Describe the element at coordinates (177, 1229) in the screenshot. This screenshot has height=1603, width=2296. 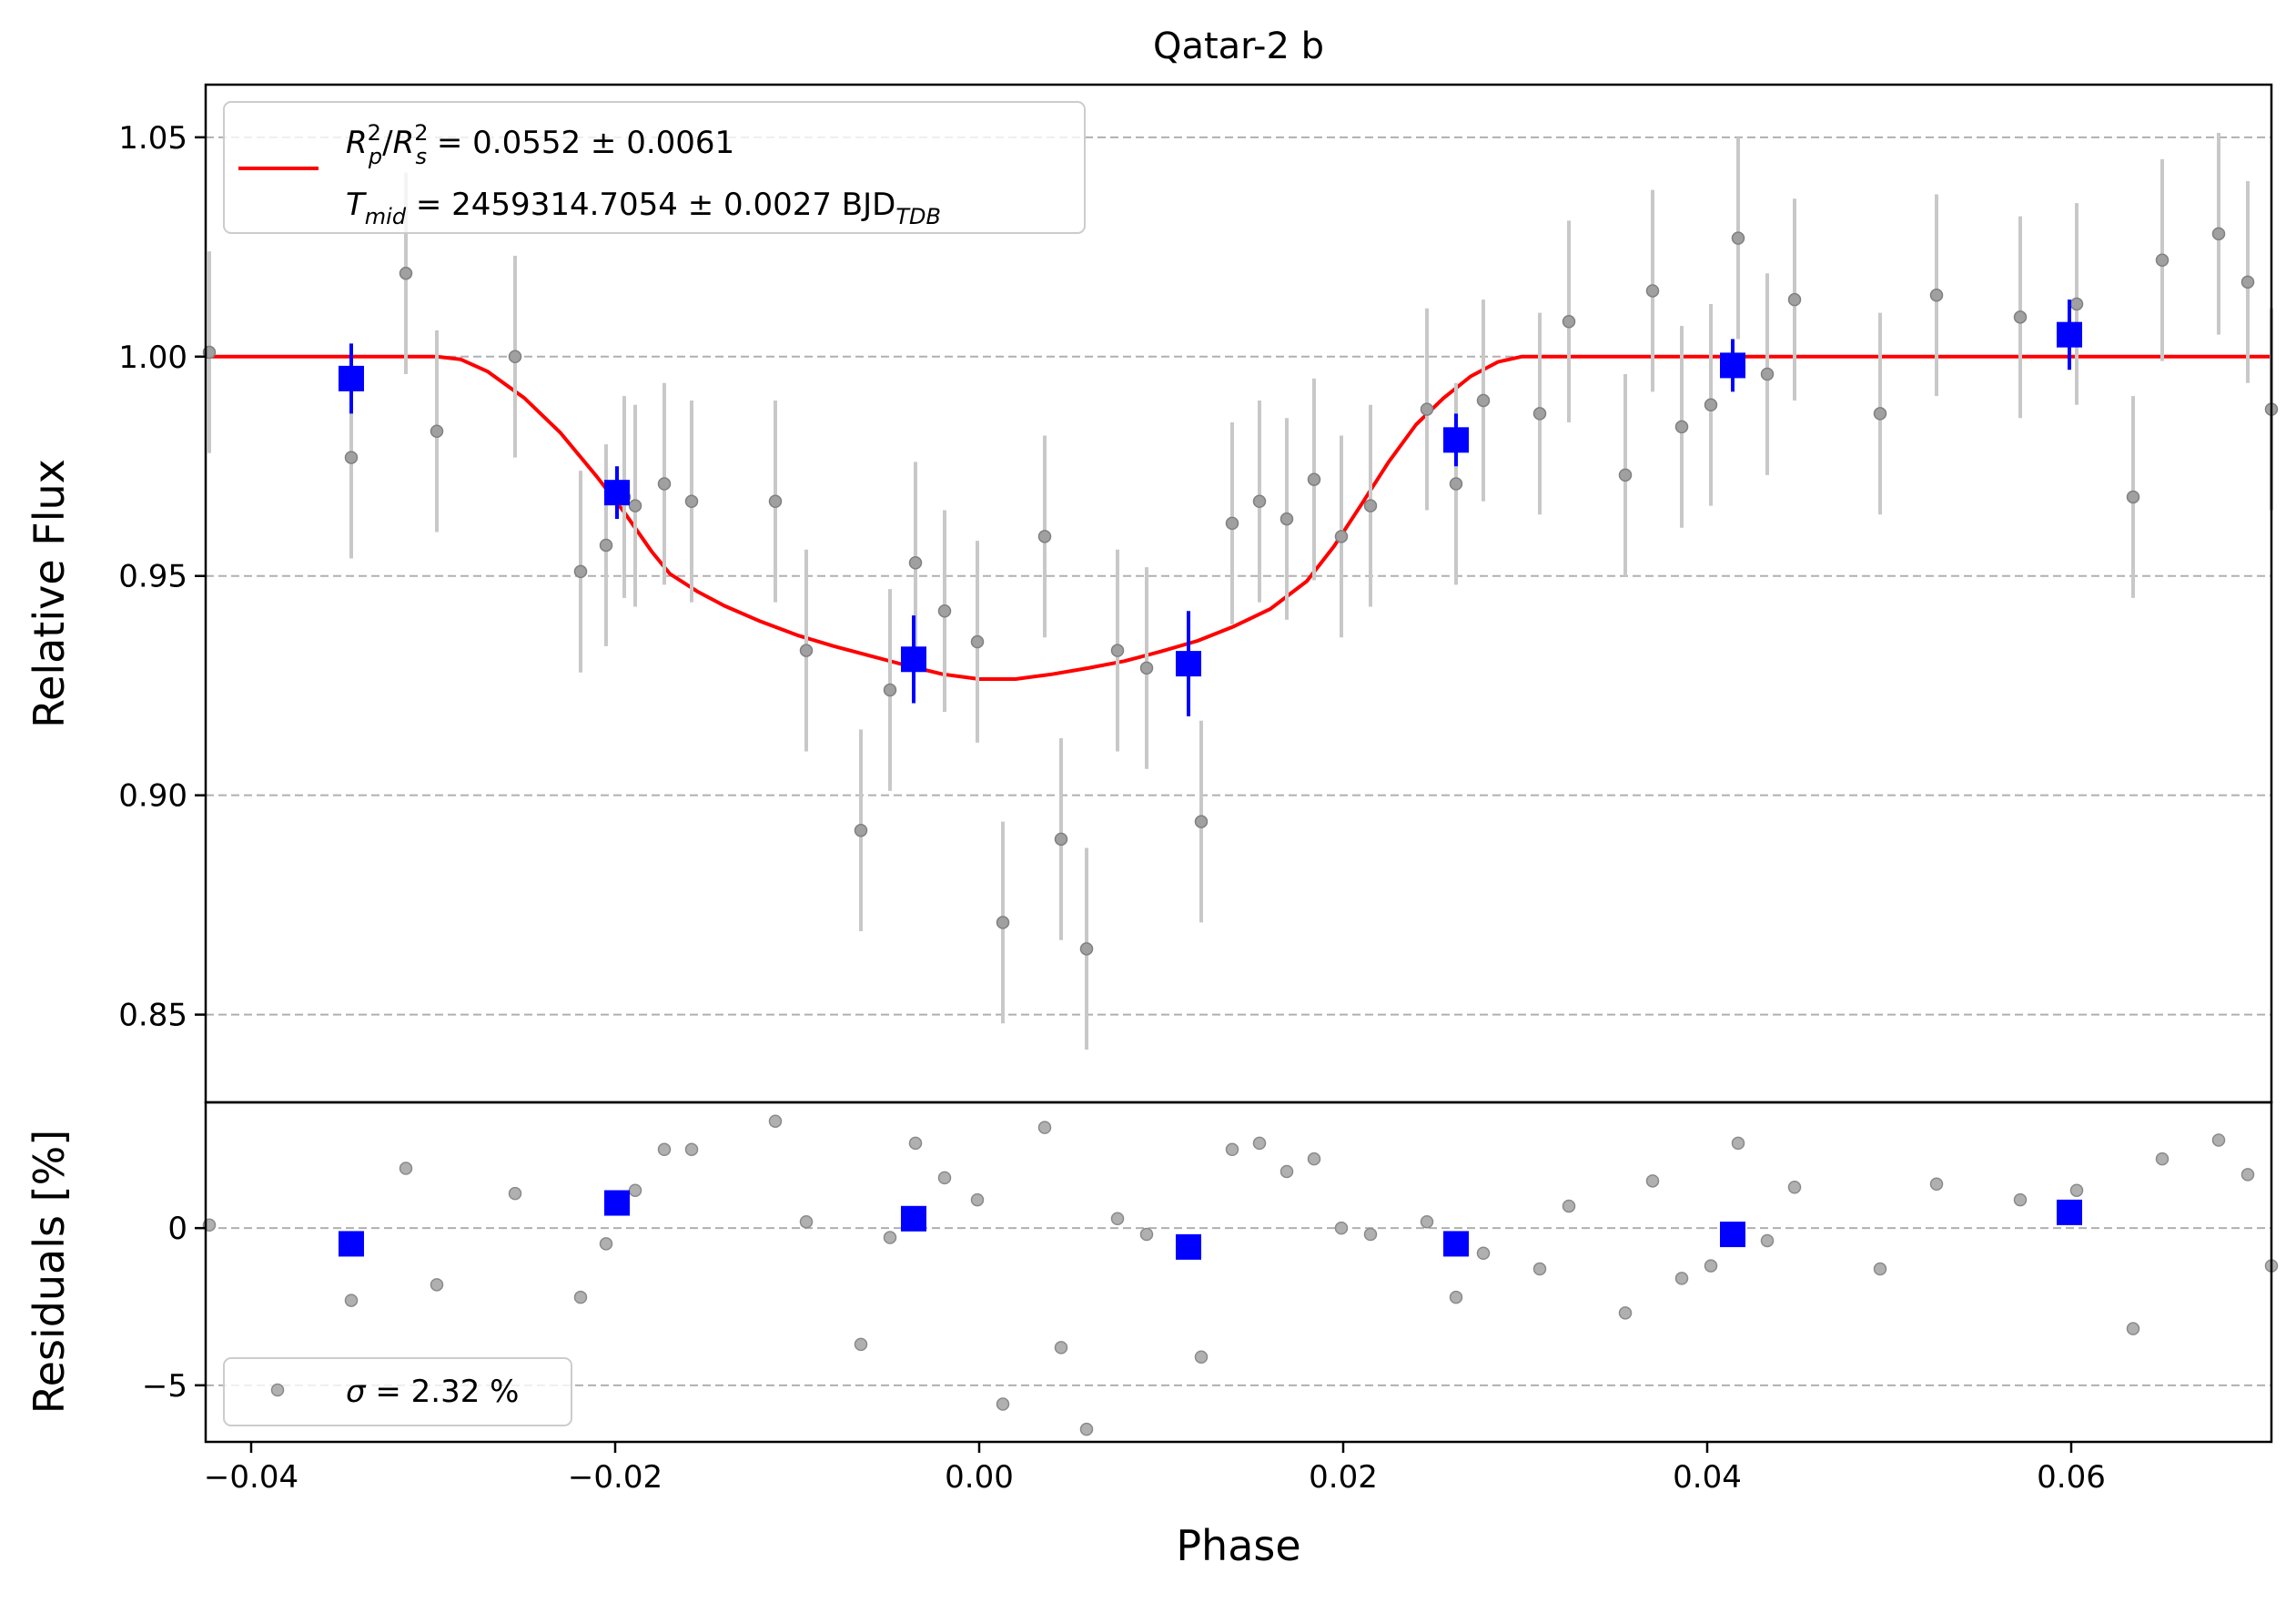
I see `residuals-y-tick-label: 0` at that location.